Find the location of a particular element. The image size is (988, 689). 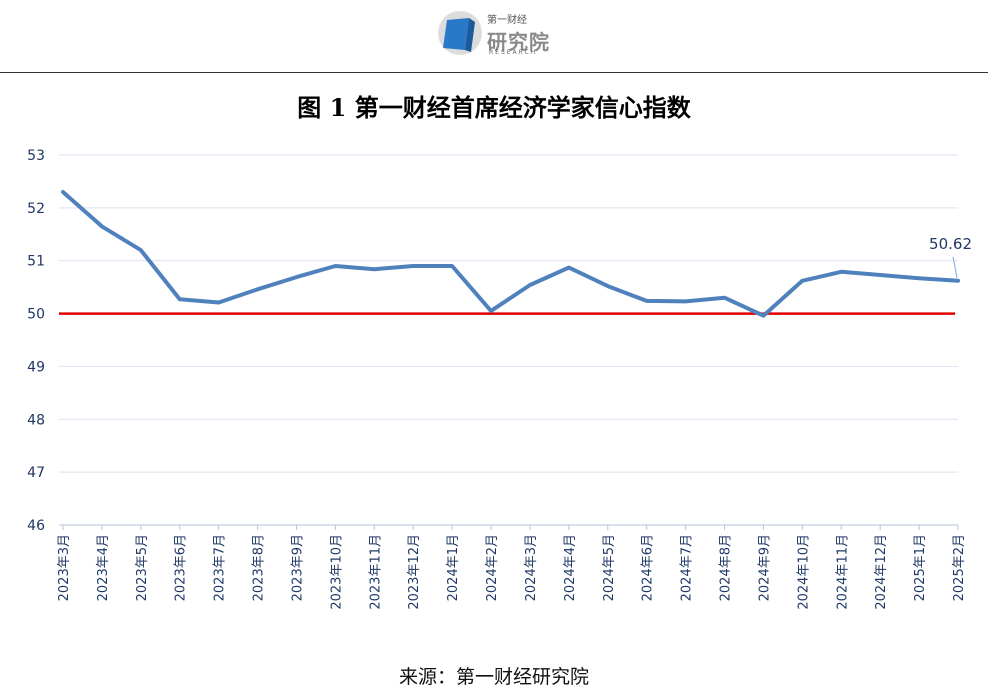

chart-title: 图 1 第一财经首席经济学家信心指数 is located at coordinates (494, 107).